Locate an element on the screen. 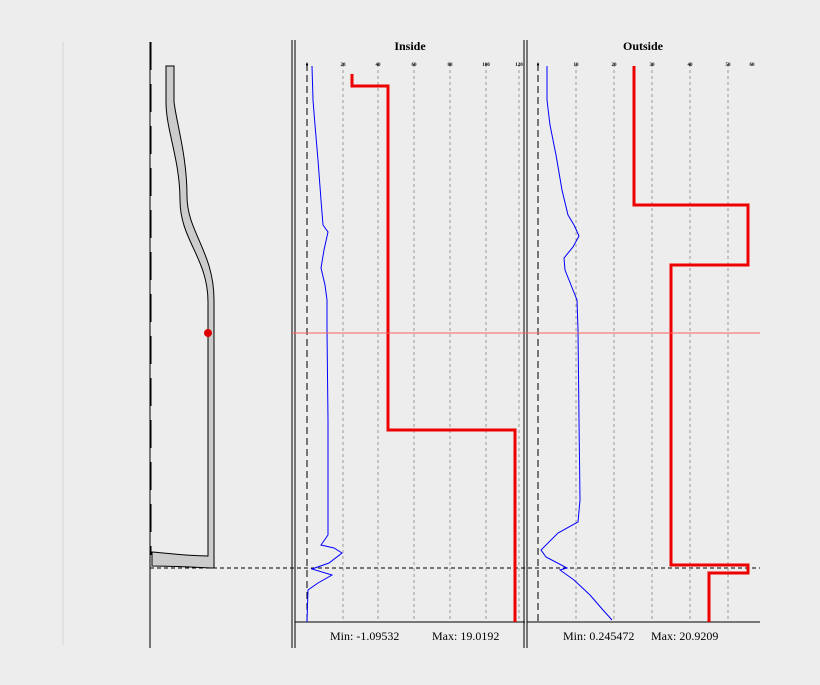  inside-tick-label: 60 is located at coordinates (415, 65).